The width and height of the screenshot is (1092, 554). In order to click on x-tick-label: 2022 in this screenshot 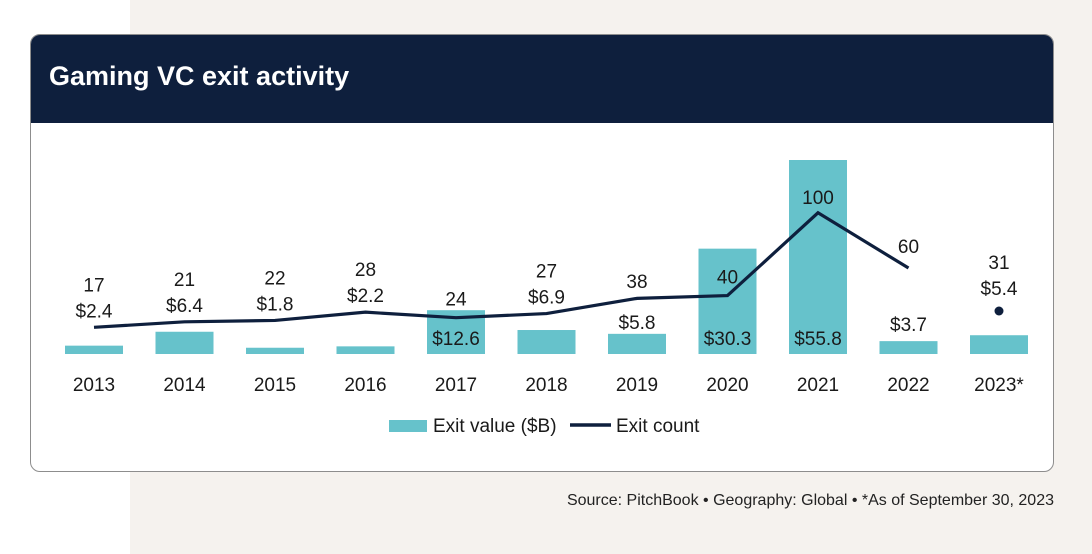, I will do `click(908, 385)`.